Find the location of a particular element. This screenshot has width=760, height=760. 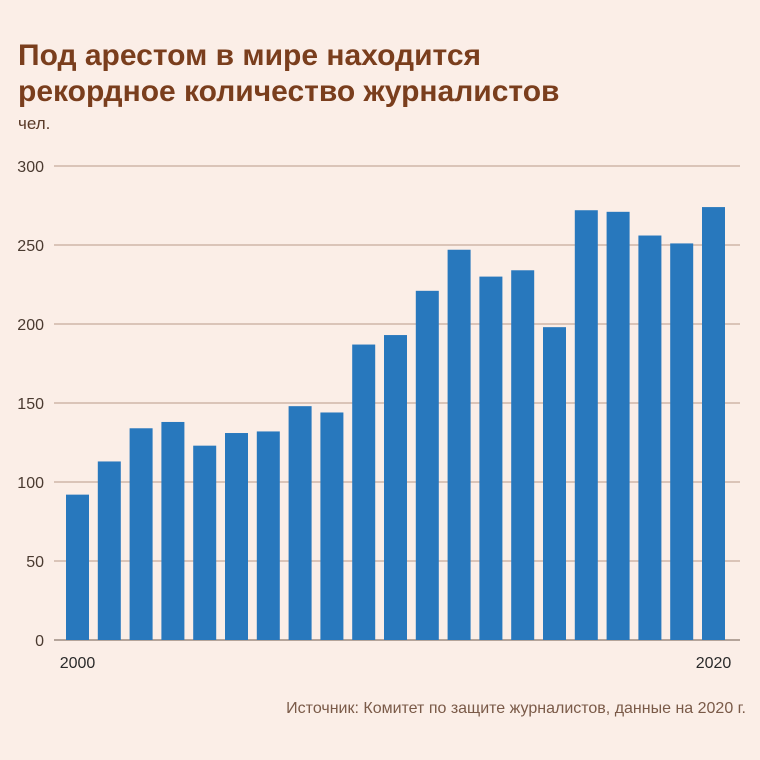

bar-2000 is located at coordinates (77, 567).